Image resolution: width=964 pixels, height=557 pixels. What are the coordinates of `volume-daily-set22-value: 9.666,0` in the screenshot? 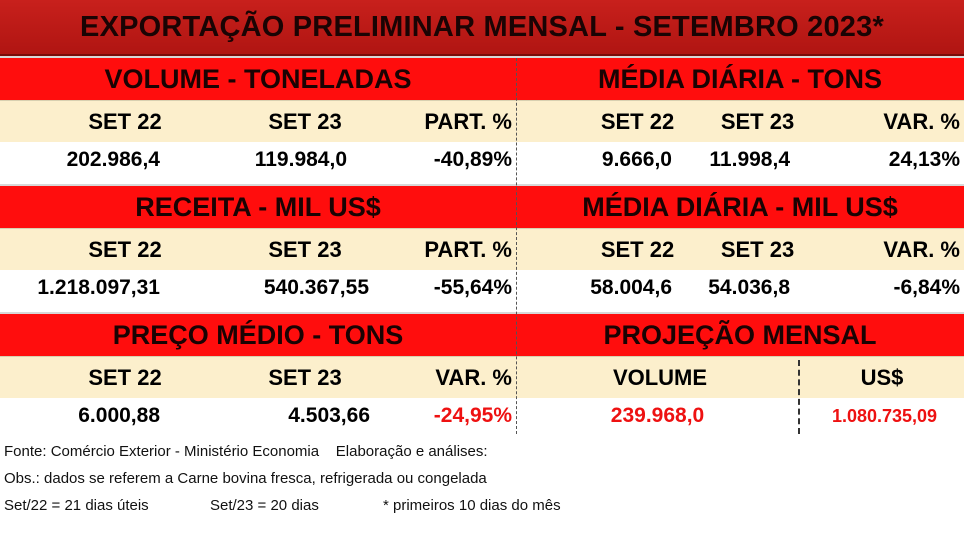 It's located at (636, 159).